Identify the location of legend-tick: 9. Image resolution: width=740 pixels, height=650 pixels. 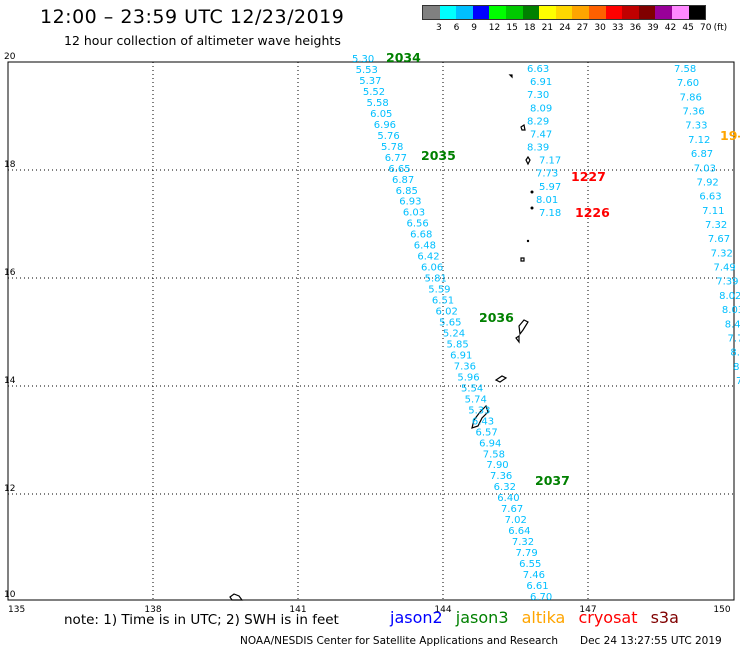
(474, 28).